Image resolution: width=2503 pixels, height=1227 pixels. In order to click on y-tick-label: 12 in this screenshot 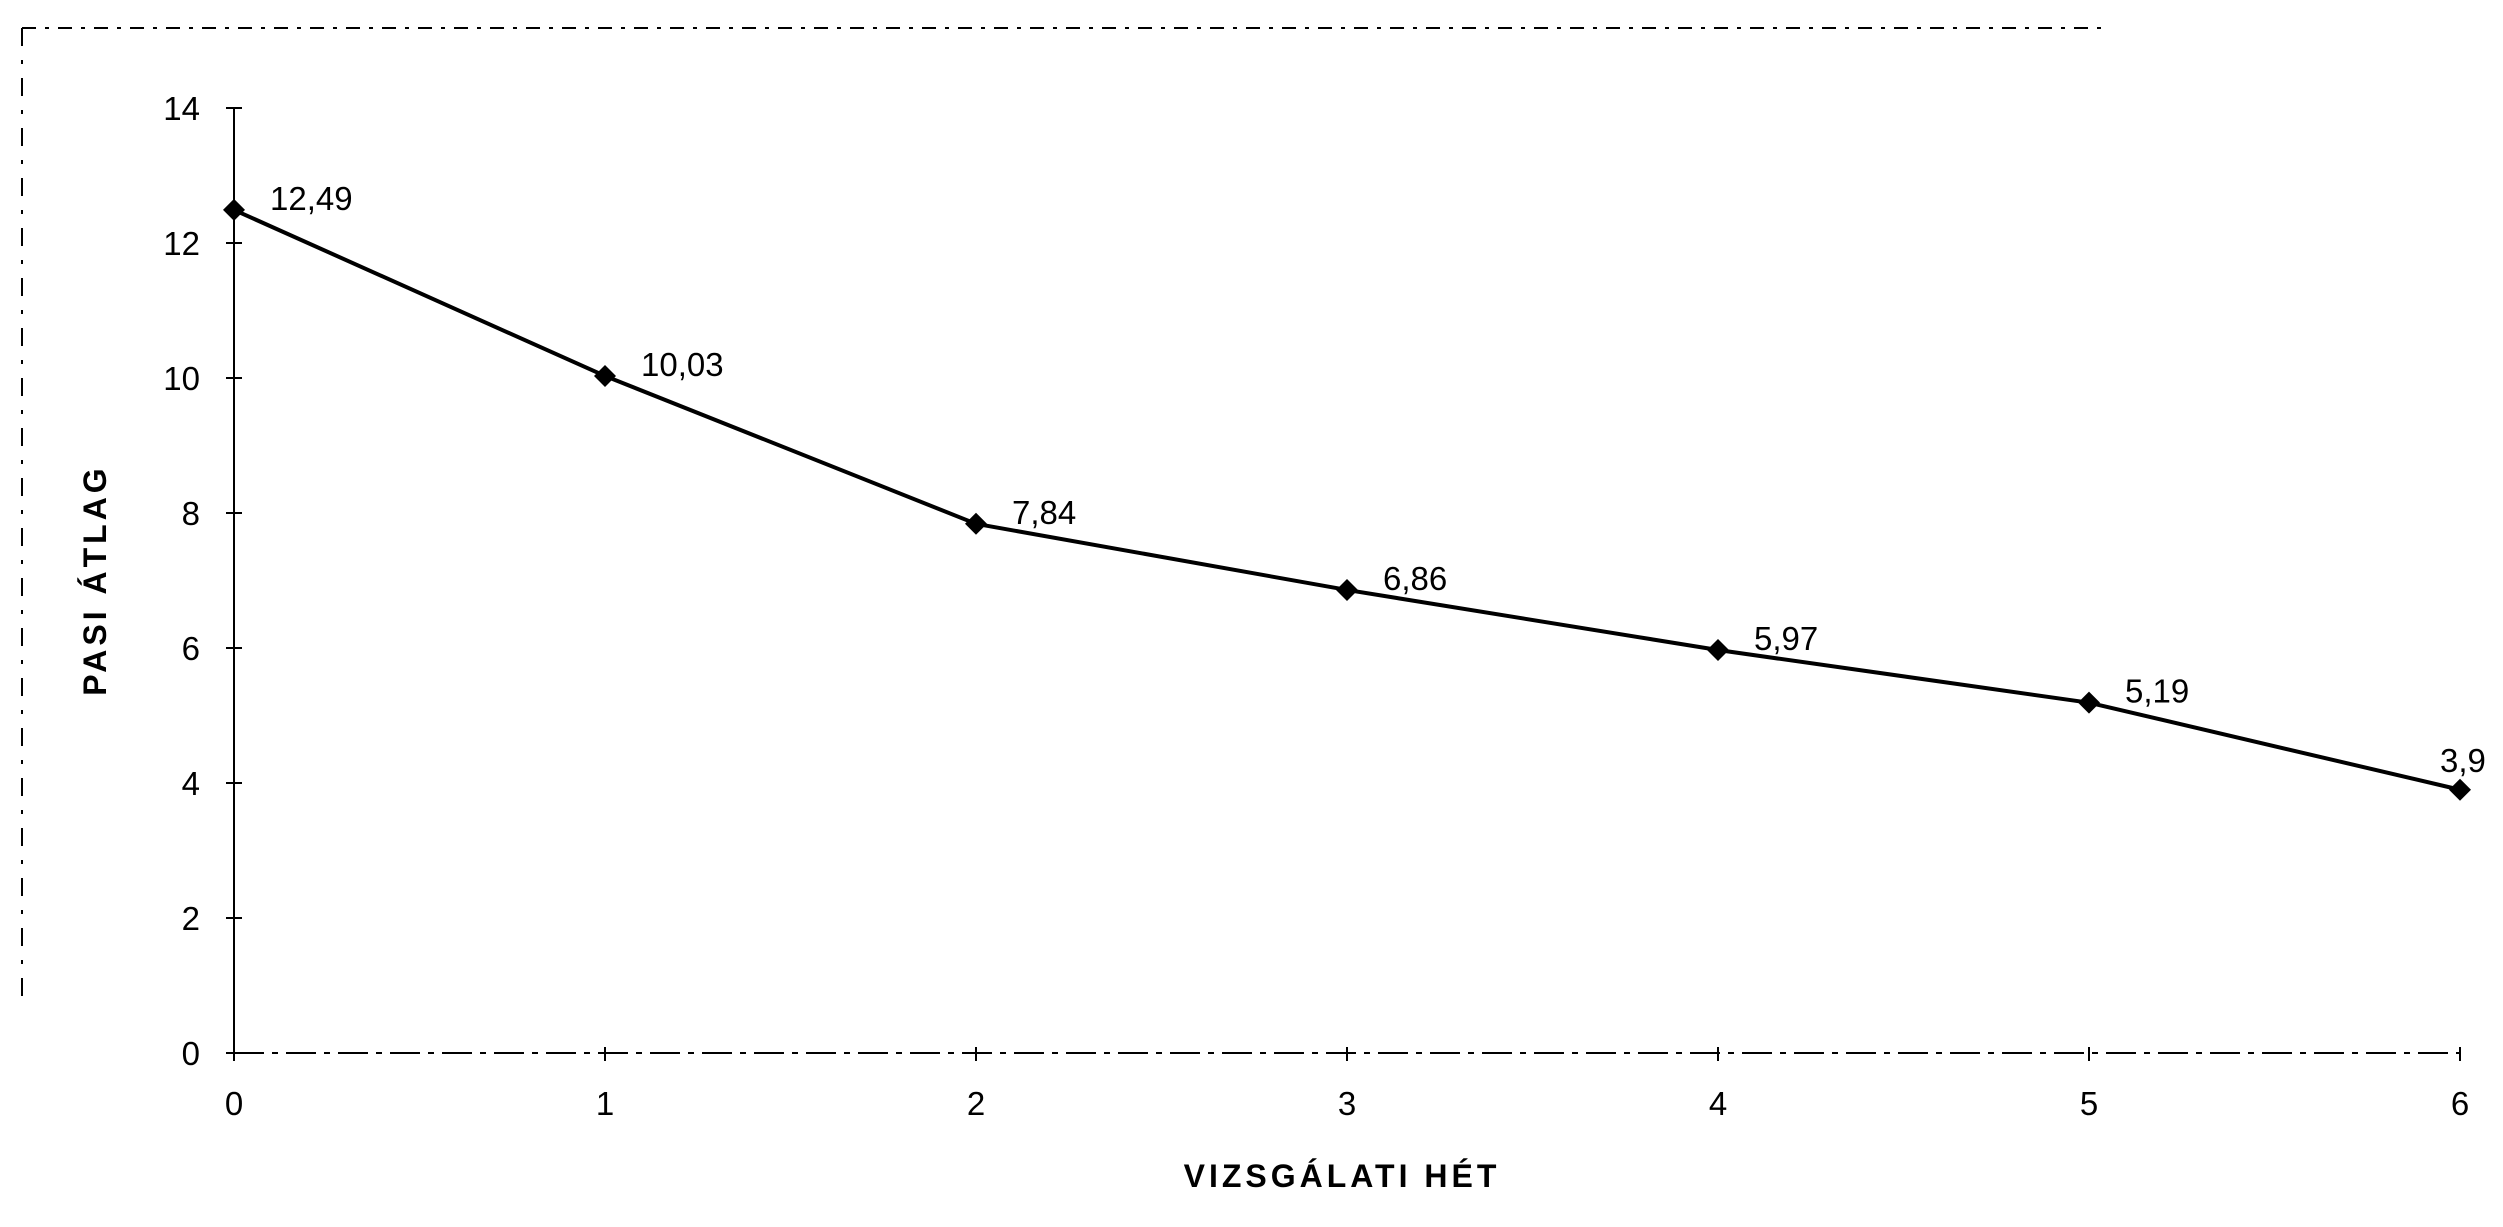, I will do `click(181, 243)`.